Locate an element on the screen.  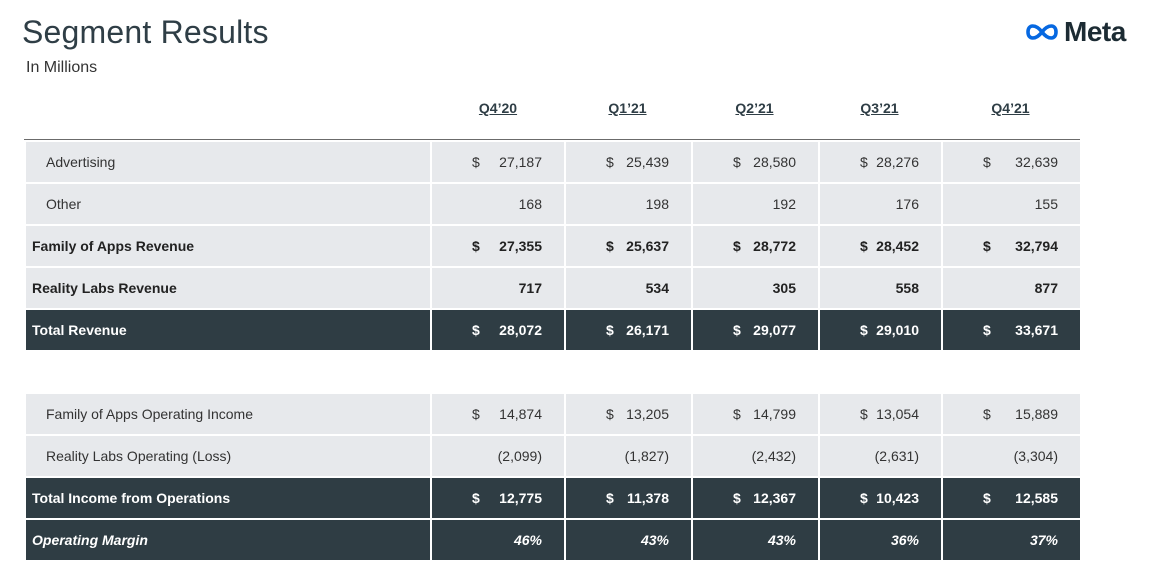
table-cell: $26,171 is located at coordinates (628, 330).